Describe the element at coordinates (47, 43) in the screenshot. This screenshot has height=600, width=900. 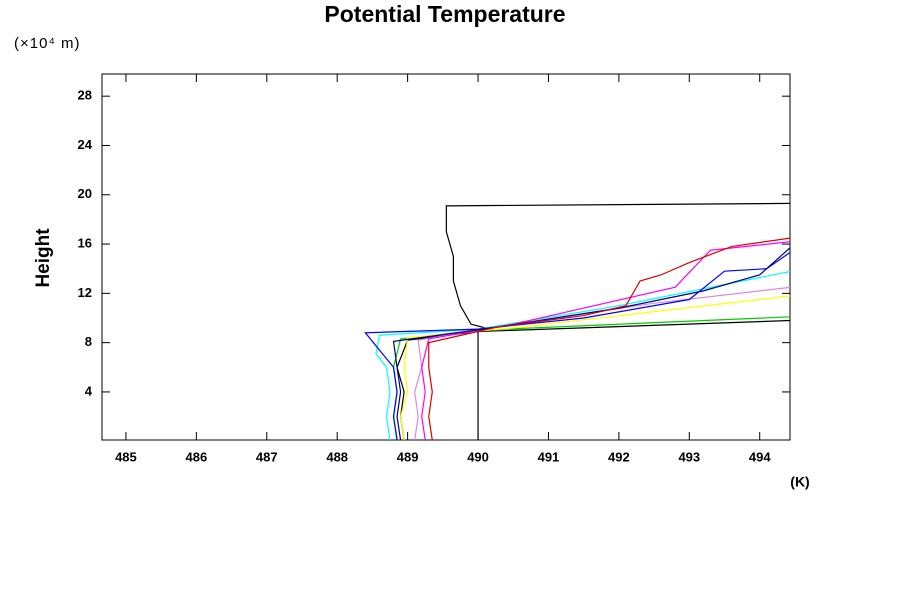
I see `y-unit: (×10⁴ m)` at that location.